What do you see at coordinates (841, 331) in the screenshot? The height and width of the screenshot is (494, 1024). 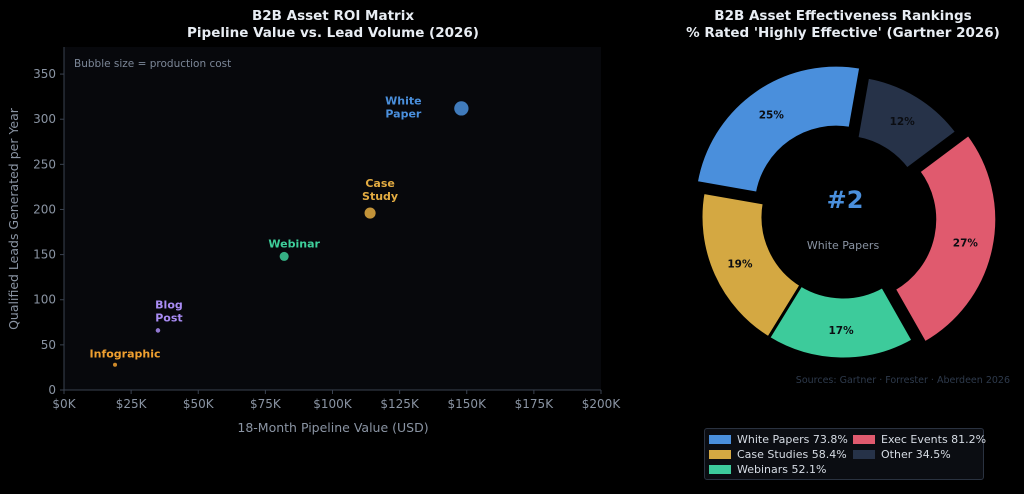 I see `slice-pct-label: 17%` at bounding box center [841, 331].